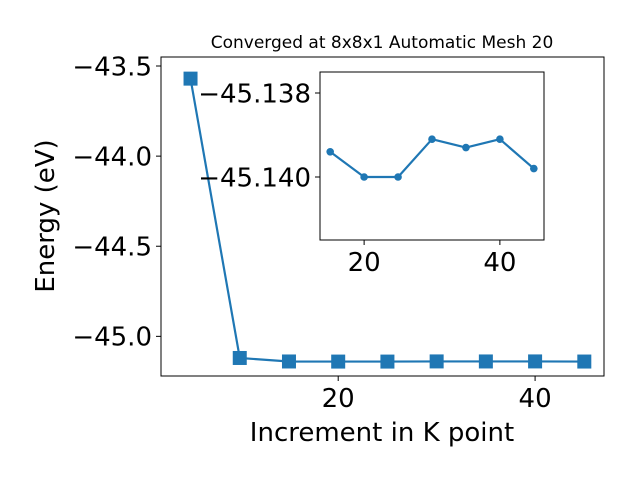  Describe the element at coordinates (338, 399) in the screenshot. I see `main-x-tick-label: 20` at that location.